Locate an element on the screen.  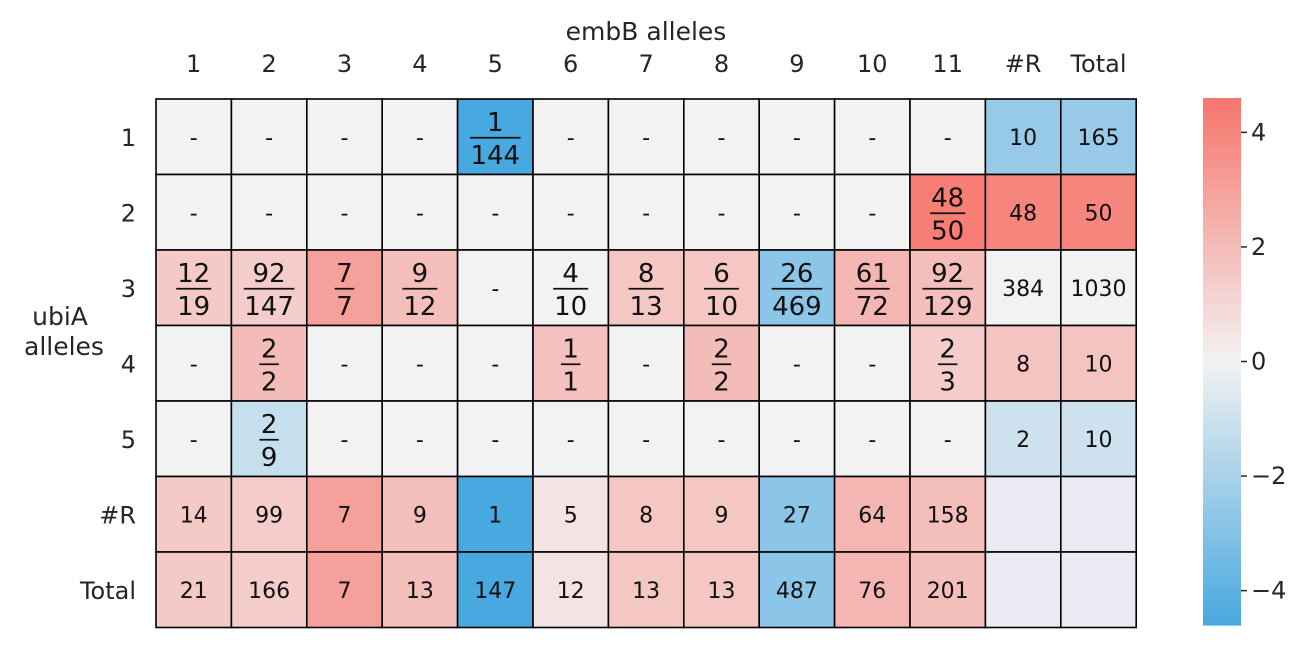
cell-value: 201 is located at coordinates (948, 591).